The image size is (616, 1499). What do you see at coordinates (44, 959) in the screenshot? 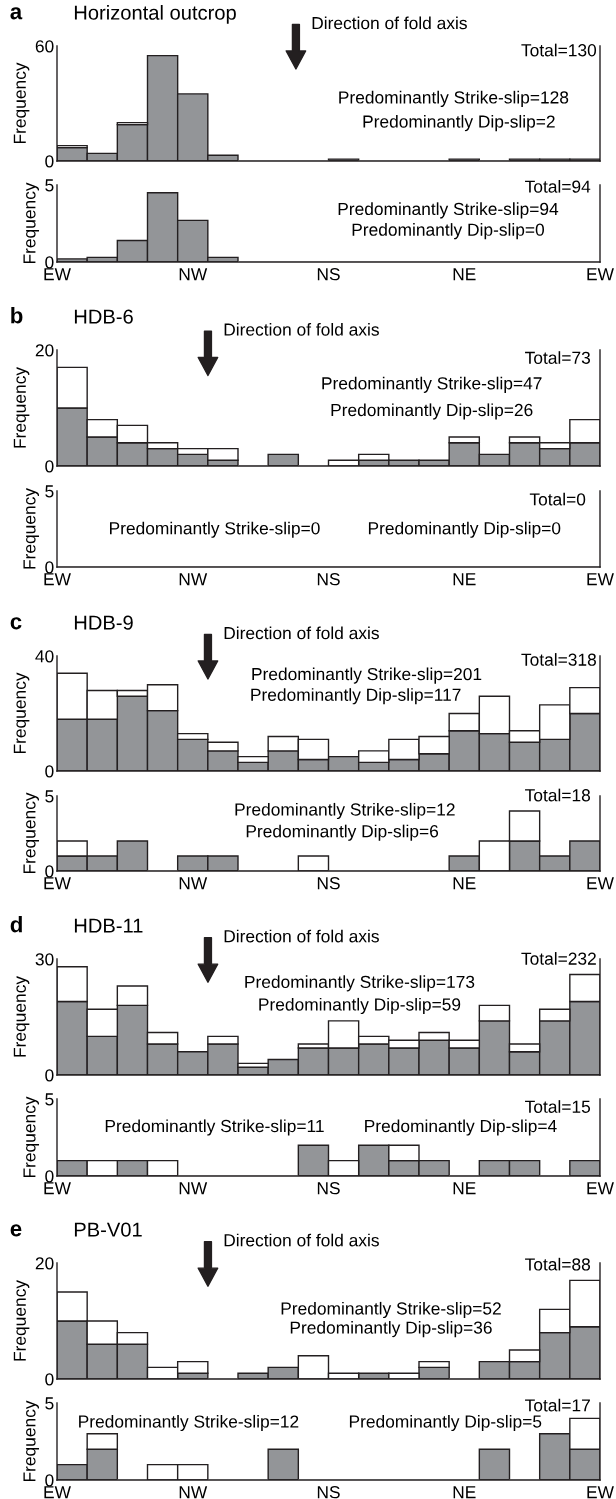
I see `y-tick-label: 30` at bounding box center [44, 959].